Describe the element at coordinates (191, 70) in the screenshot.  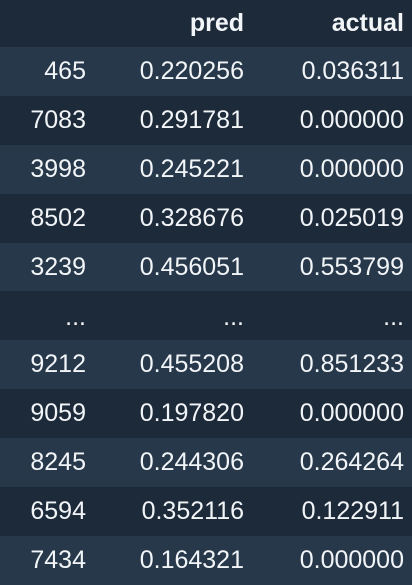
I see `pred-cell: 0.220256` at that location.